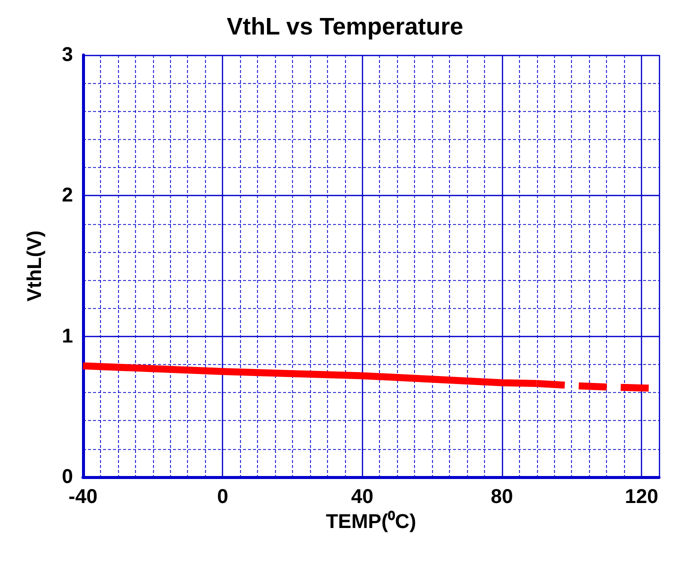 The image size is (690, 568). Describe the element at coordinates (67, 336) in the screenshot. I see `y-tick-label: 1` at that location.